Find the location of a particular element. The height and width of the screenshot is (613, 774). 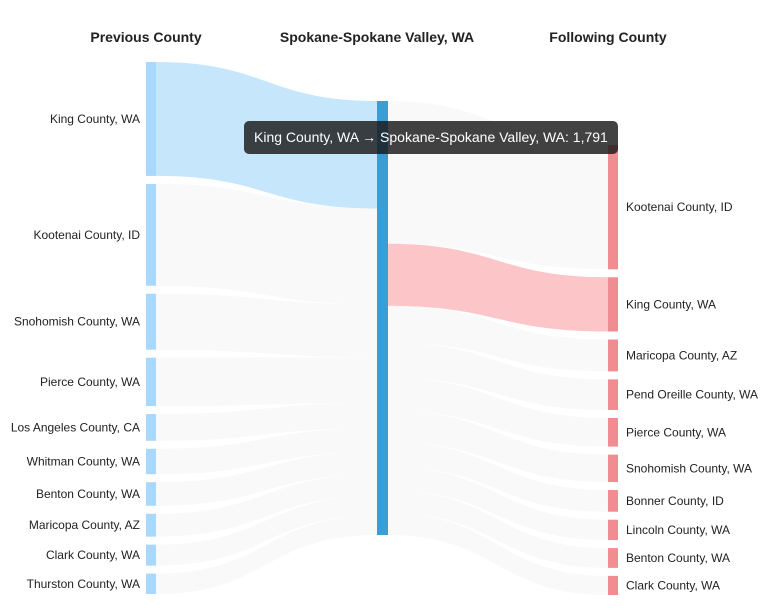

link-in-pierce-county-wa is located at coordinates (266, 382).